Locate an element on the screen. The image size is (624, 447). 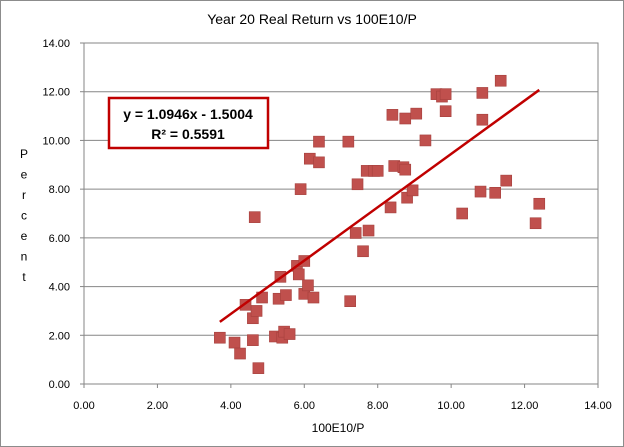
y-axis-title-letter: n is located at coordinates (24, 257).